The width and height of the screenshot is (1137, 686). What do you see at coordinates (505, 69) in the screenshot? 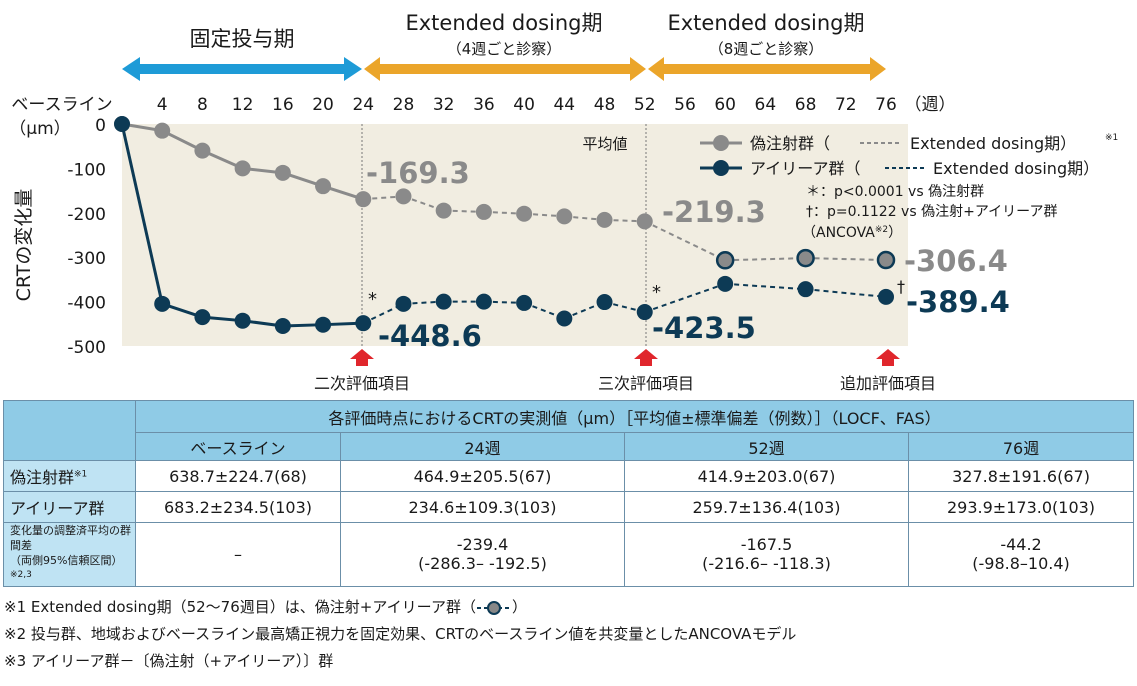
I see `phase-arrow-ext4` at bounding box center [505, 69].